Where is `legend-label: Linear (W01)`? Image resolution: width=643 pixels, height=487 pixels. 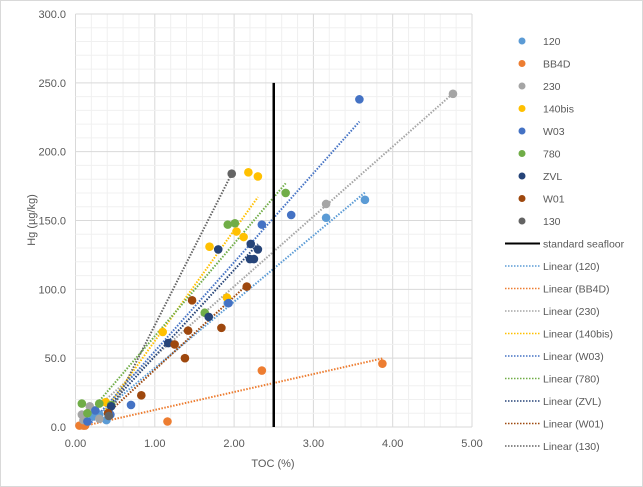 legend-label: Linear (W01) is located at coordinates (573, 425).